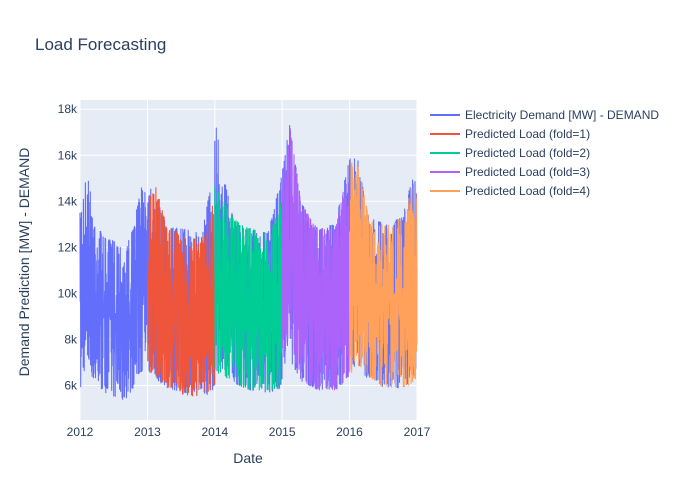  Describe the element at coordinates (527, 134) in the screenshot. I see `legend-label: Predicted Load (fold=1)` at that location.